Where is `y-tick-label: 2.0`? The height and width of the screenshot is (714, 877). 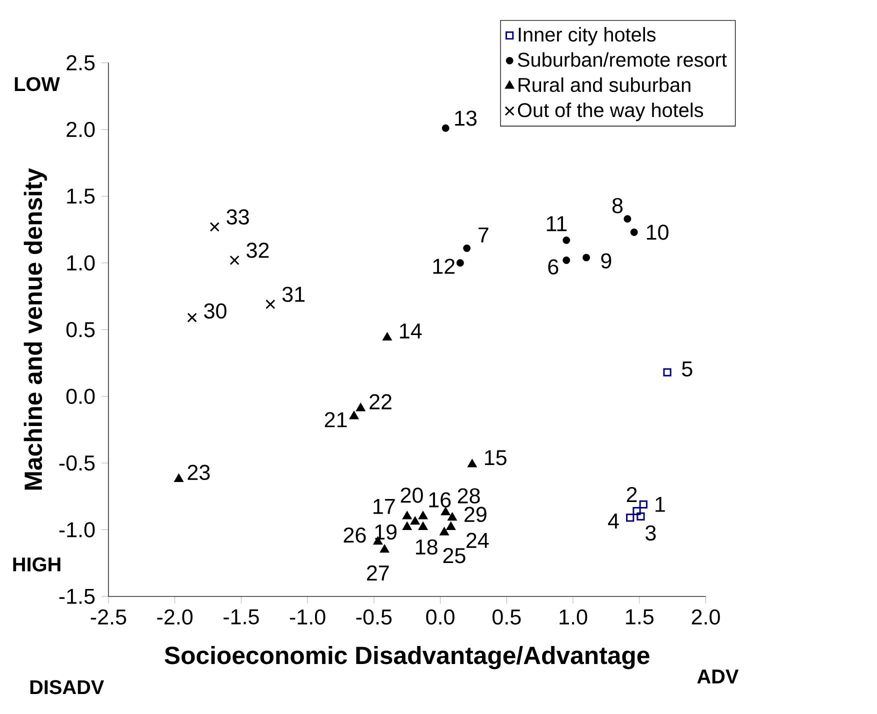
y-tick-label: 2.0 is located at coordinates (80, 129).